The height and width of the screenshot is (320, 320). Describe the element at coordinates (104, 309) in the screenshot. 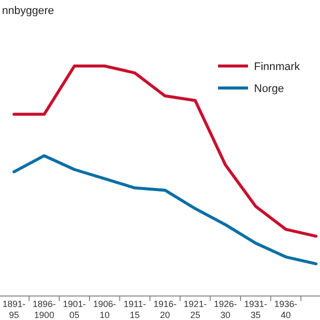

I see `x-tick-label: 1906-10` at that location.